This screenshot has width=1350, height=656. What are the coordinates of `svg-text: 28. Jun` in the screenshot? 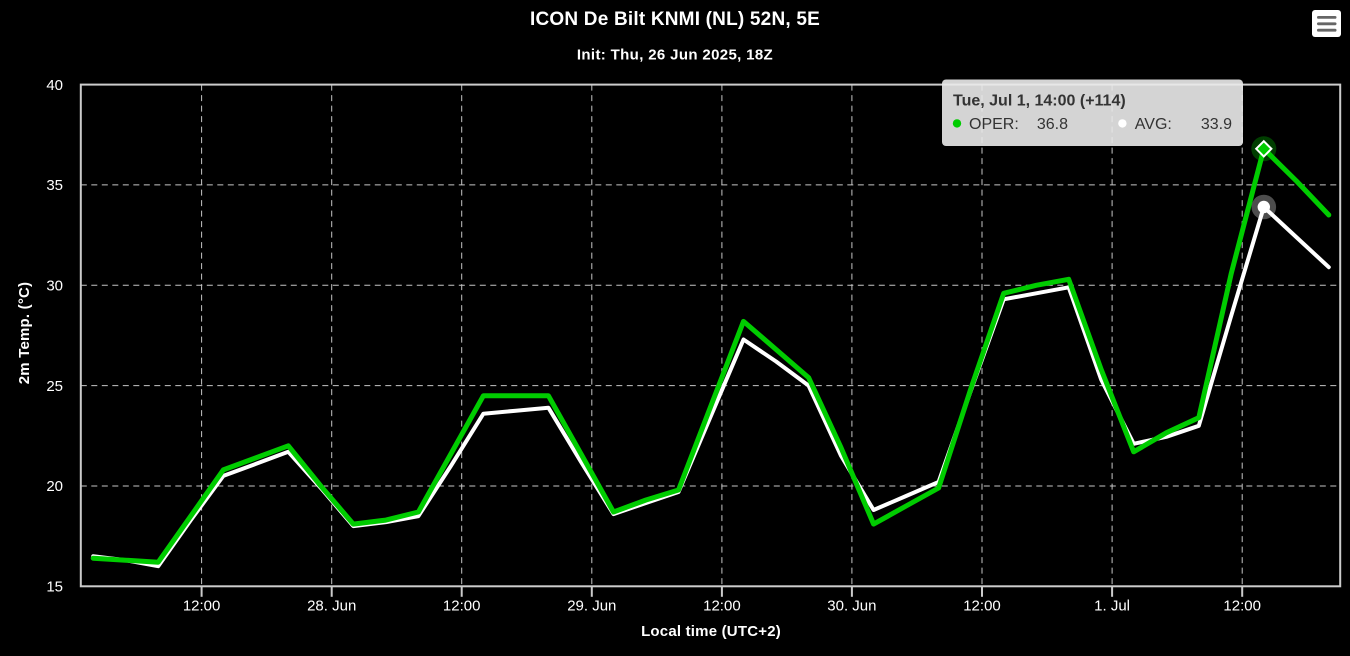 It's located at (331, 606).